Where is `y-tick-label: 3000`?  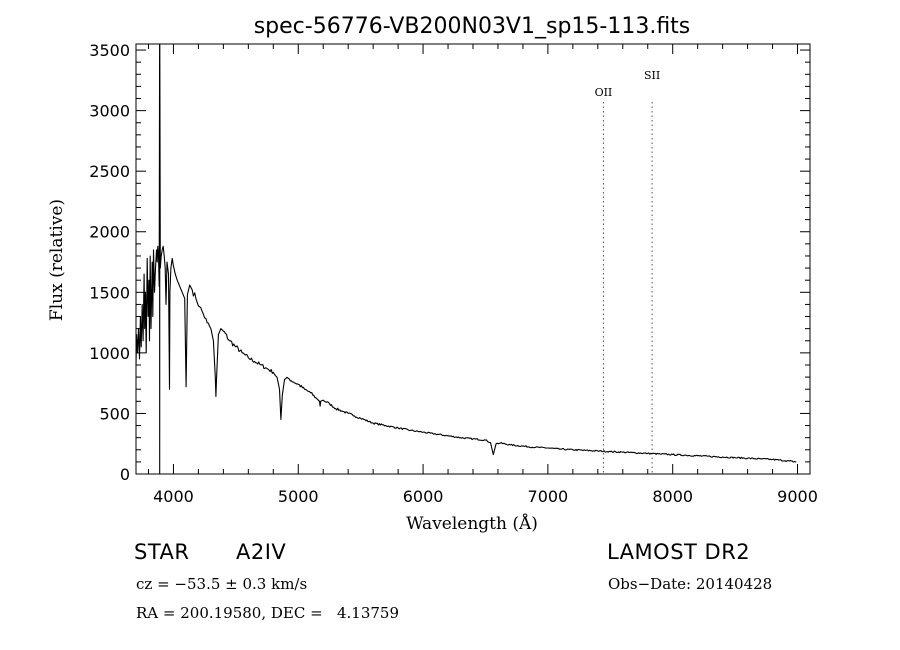
y-tick-label: 3000 is located at coordinates (109, 111).